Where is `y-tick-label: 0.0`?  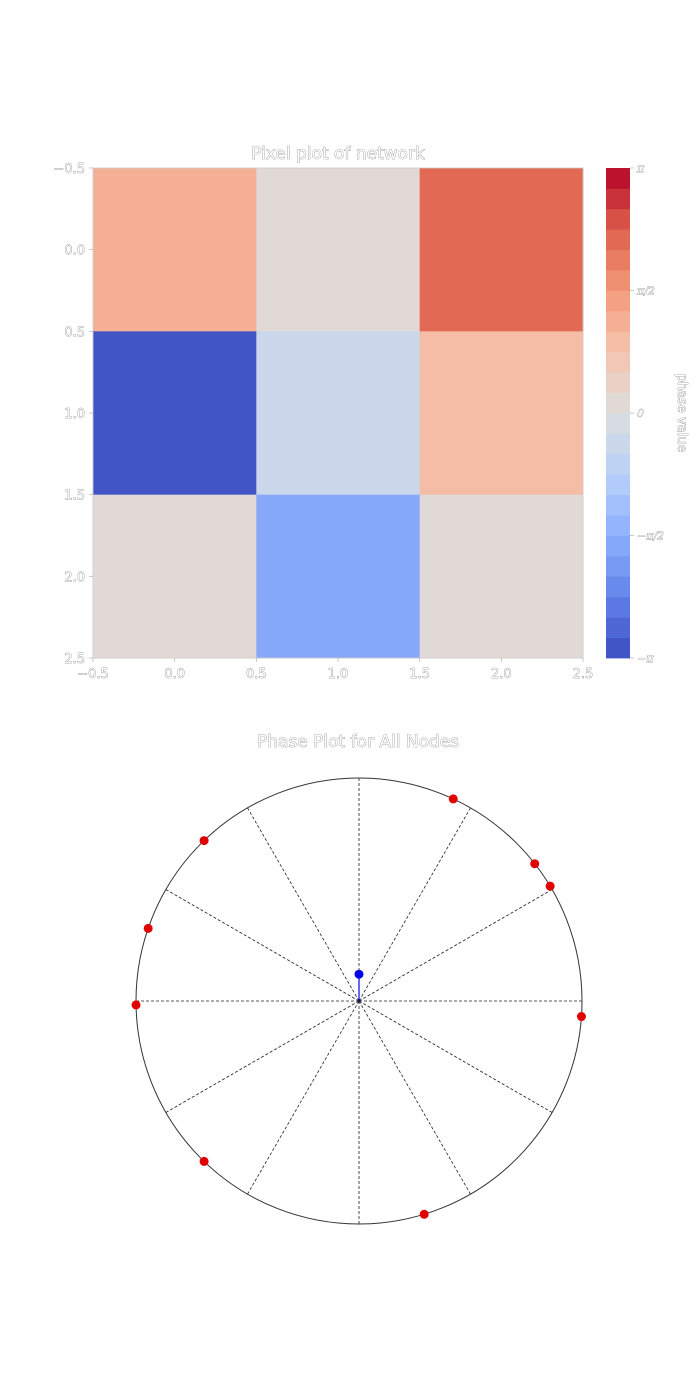
y-tick-label: 0.0 is located at coordinates (74, 251).